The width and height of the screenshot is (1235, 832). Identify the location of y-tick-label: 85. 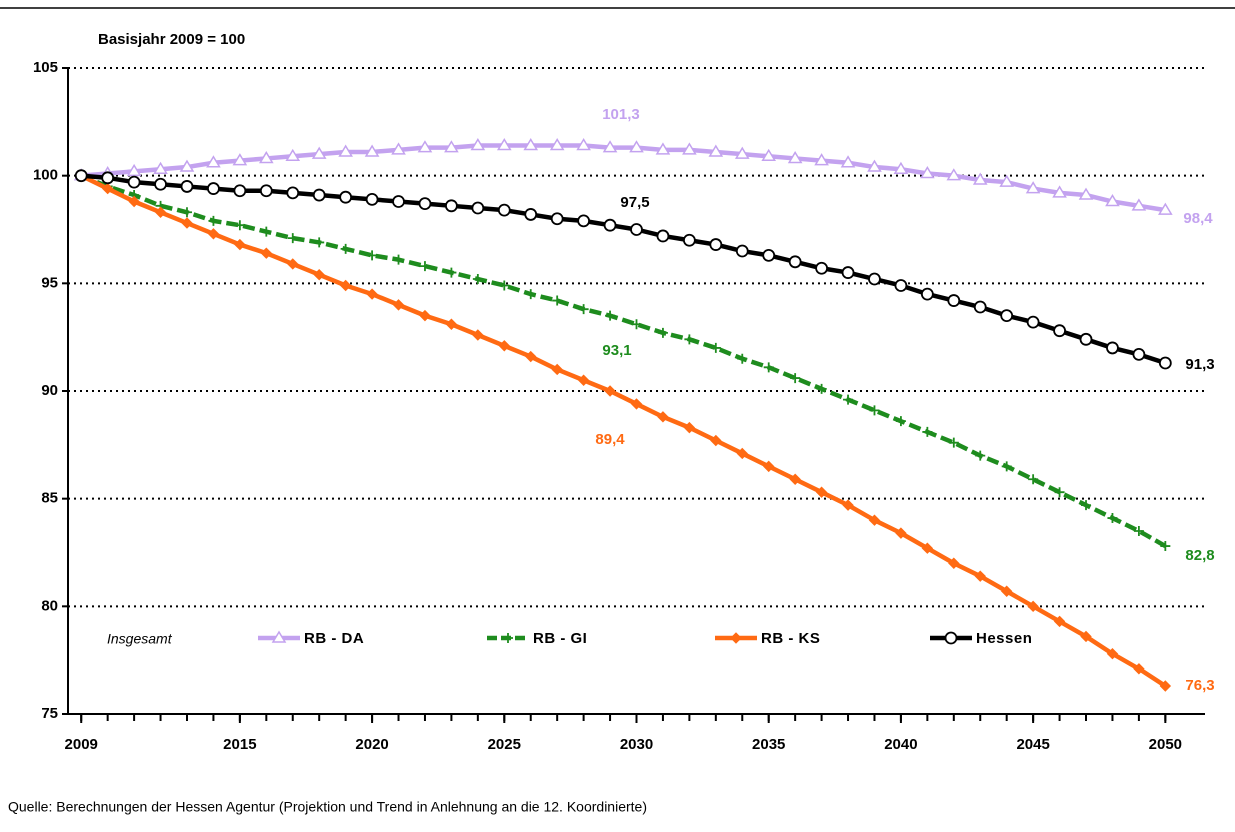
(49, 498).